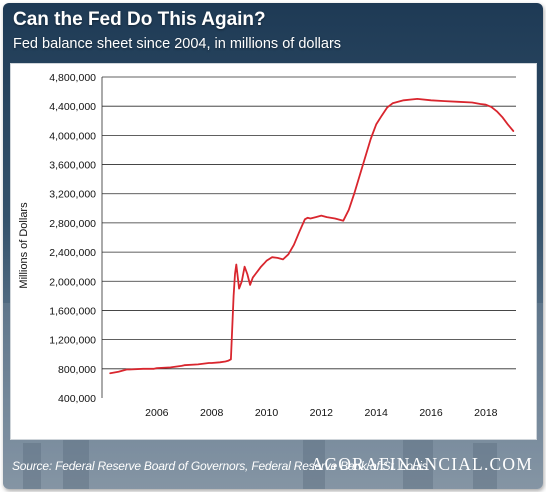  Describe the element at coordinates (72, 136) in the screenshot. I see `y-tick-label: 4,000,000` at that location.